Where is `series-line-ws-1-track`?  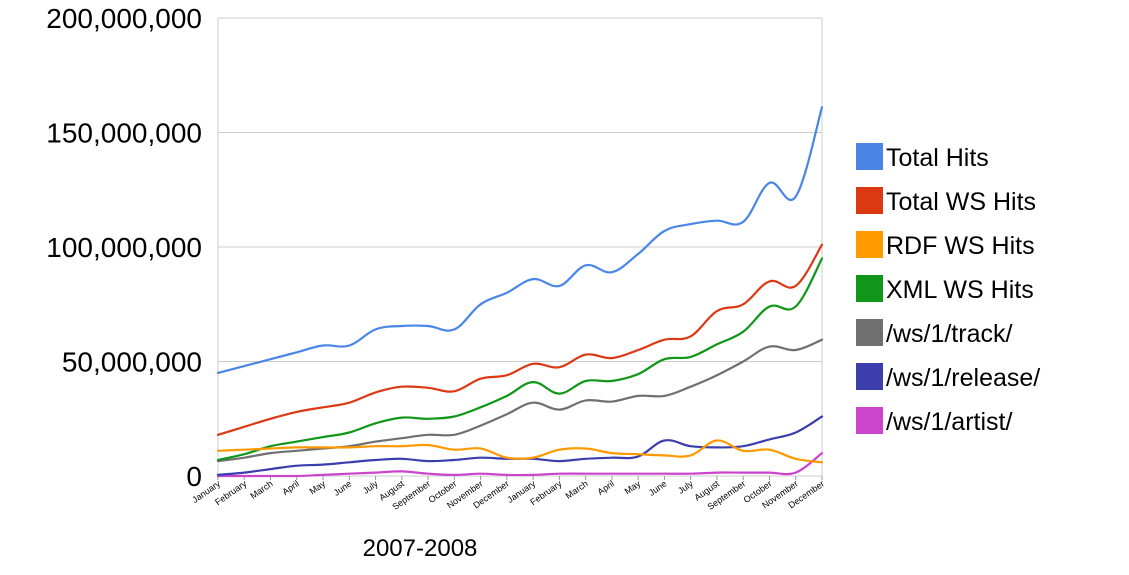
series-line-ws-1-track is located at coordinates (520, 400).